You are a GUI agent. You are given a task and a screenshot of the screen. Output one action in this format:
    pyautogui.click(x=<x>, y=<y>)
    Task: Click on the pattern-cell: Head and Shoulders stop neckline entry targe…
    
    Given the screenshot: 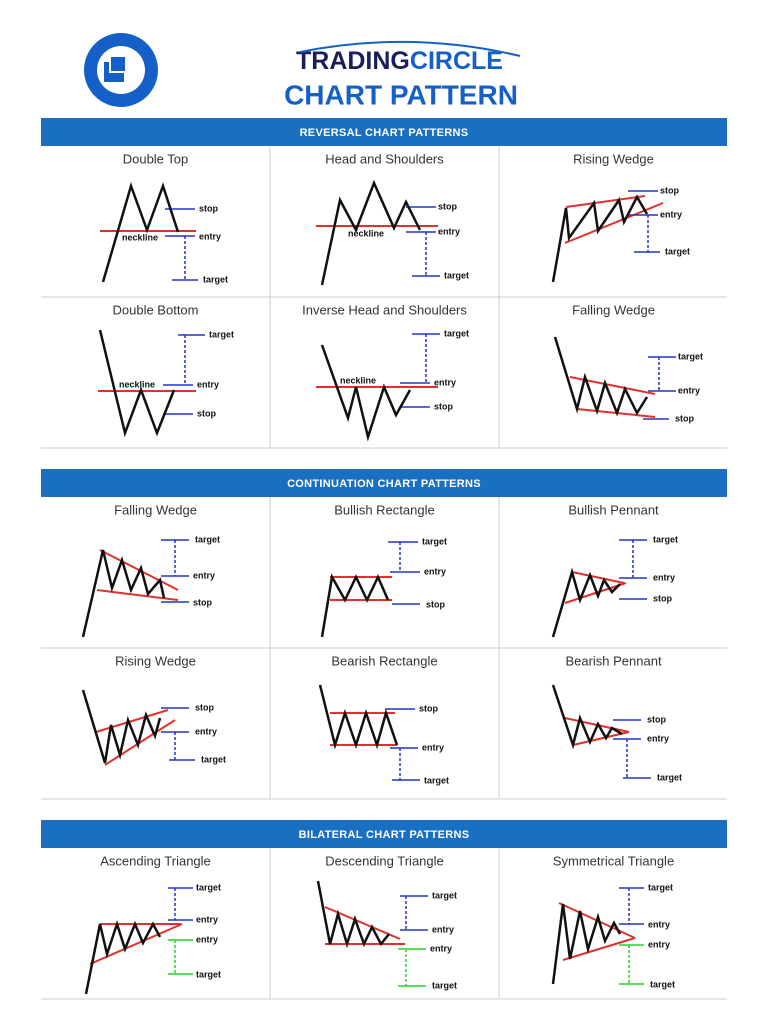 What is the action you would take?
    pyautogui.click(x=392, y=218)
    